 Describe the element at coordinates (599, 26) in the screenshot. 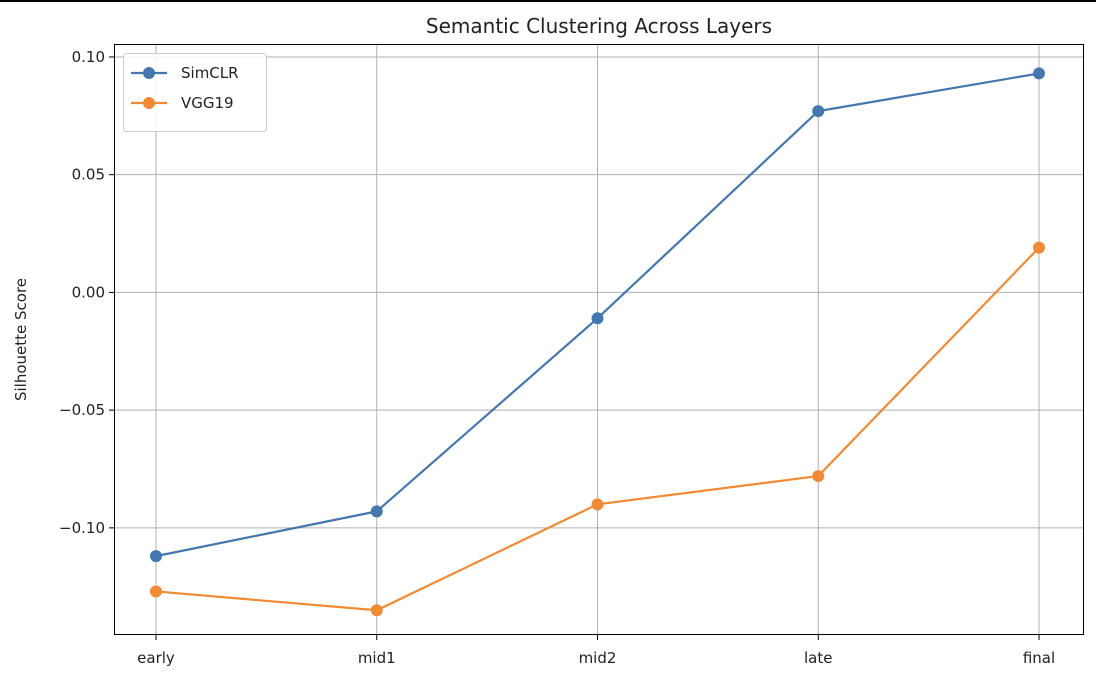

I see `chart-title: Semantic Clustering Across Layers` at that location.